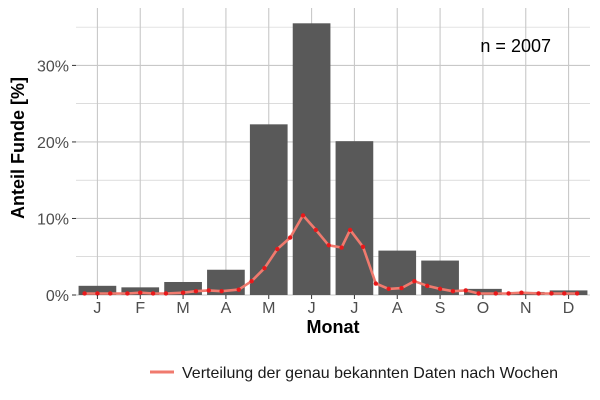 This screenshot has height=400, width=600. I want to click on x-tick-label: D, so click(569, 308).